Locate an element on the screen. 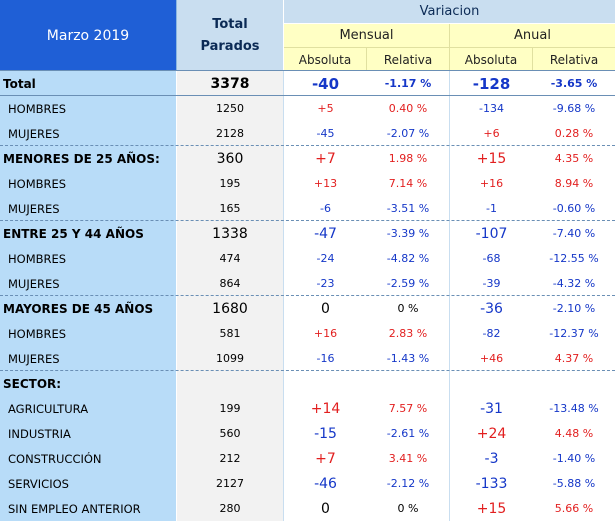 The image size is (615, 521). date-header: Marzo 2019 is located at coordinates (88, 35).